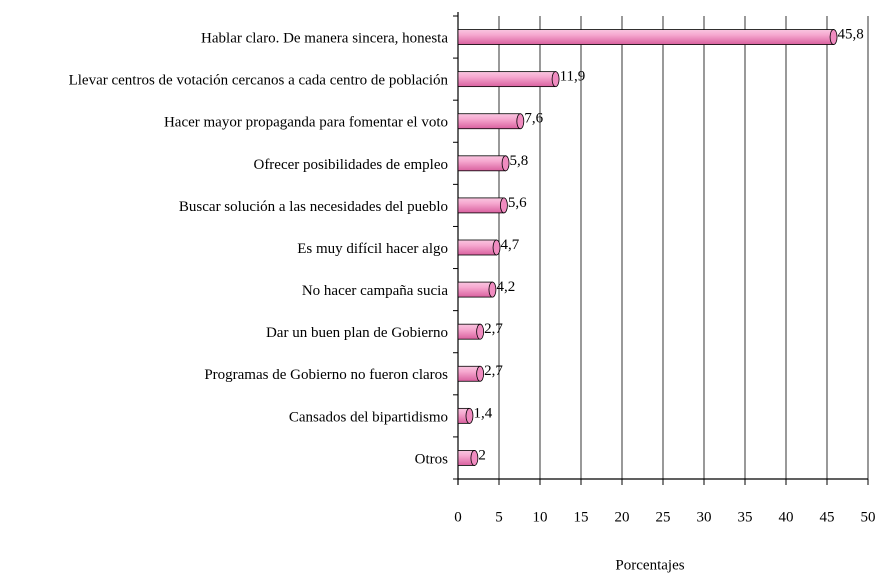  Describe the element at coordinates (431, 459) in the screenshot. I see `y-tick-label: Otros` at that location.